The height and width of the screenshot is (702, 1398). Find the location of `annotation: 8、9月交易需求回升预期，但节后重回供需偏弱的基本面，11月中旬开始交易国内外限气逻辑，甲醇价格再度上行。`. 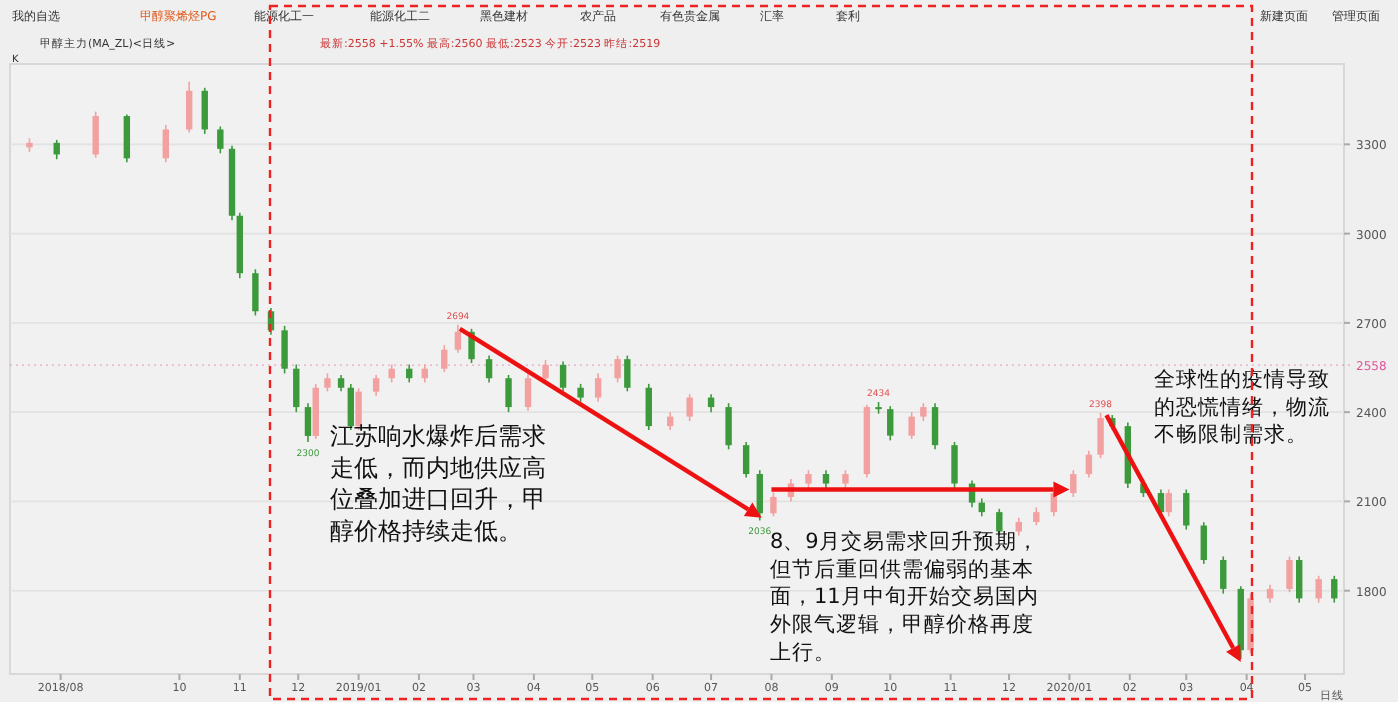

annotation: 8、9月交易需求回升预期，但节后重回供需偏弱的基本面，11月中旬开始交易国内外限气逻辑，甲醇价格再度上行。 is located at coordinates (904, 596).